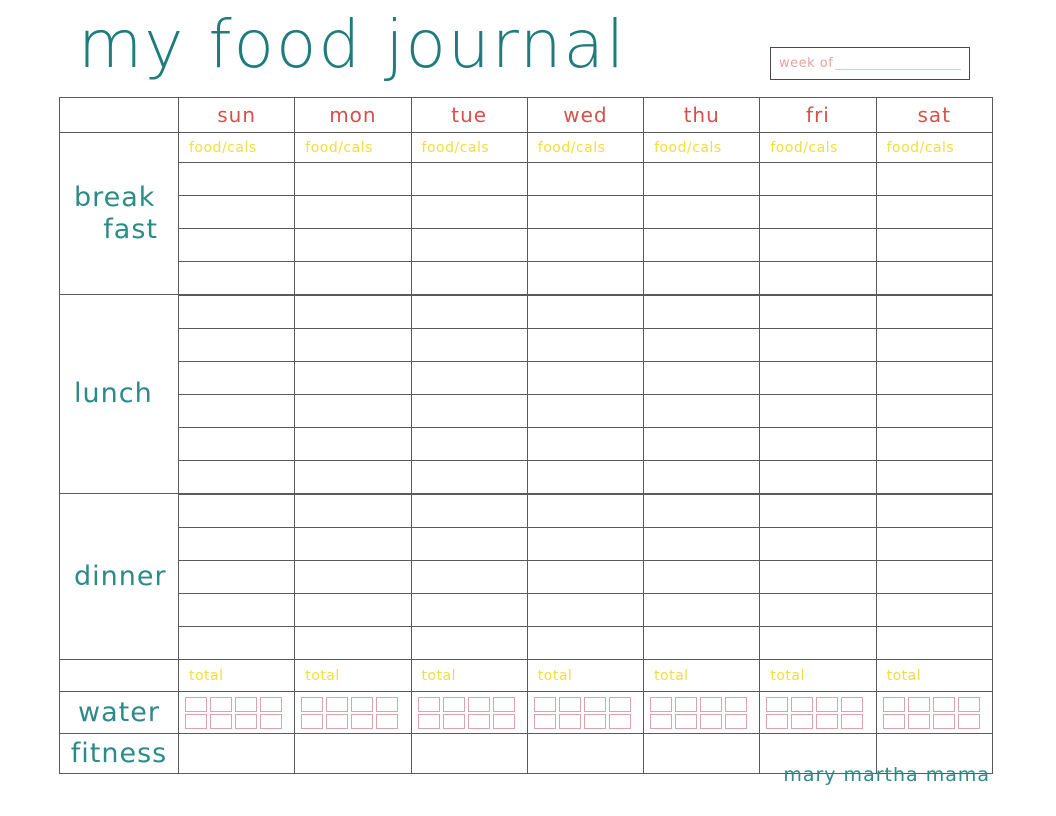 This screenshot has height=816, width=1056. I want to click on water-cell-thu, so click(702, 712).